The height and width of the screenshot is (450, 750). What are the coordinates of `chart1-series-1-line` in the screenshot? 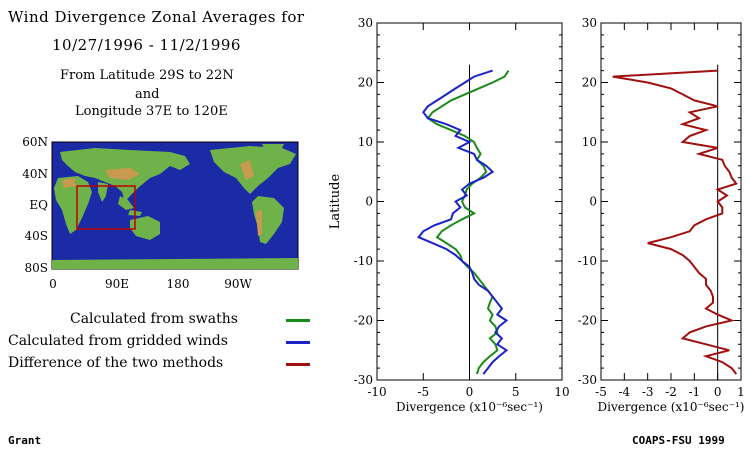 It's located at (462, 222).